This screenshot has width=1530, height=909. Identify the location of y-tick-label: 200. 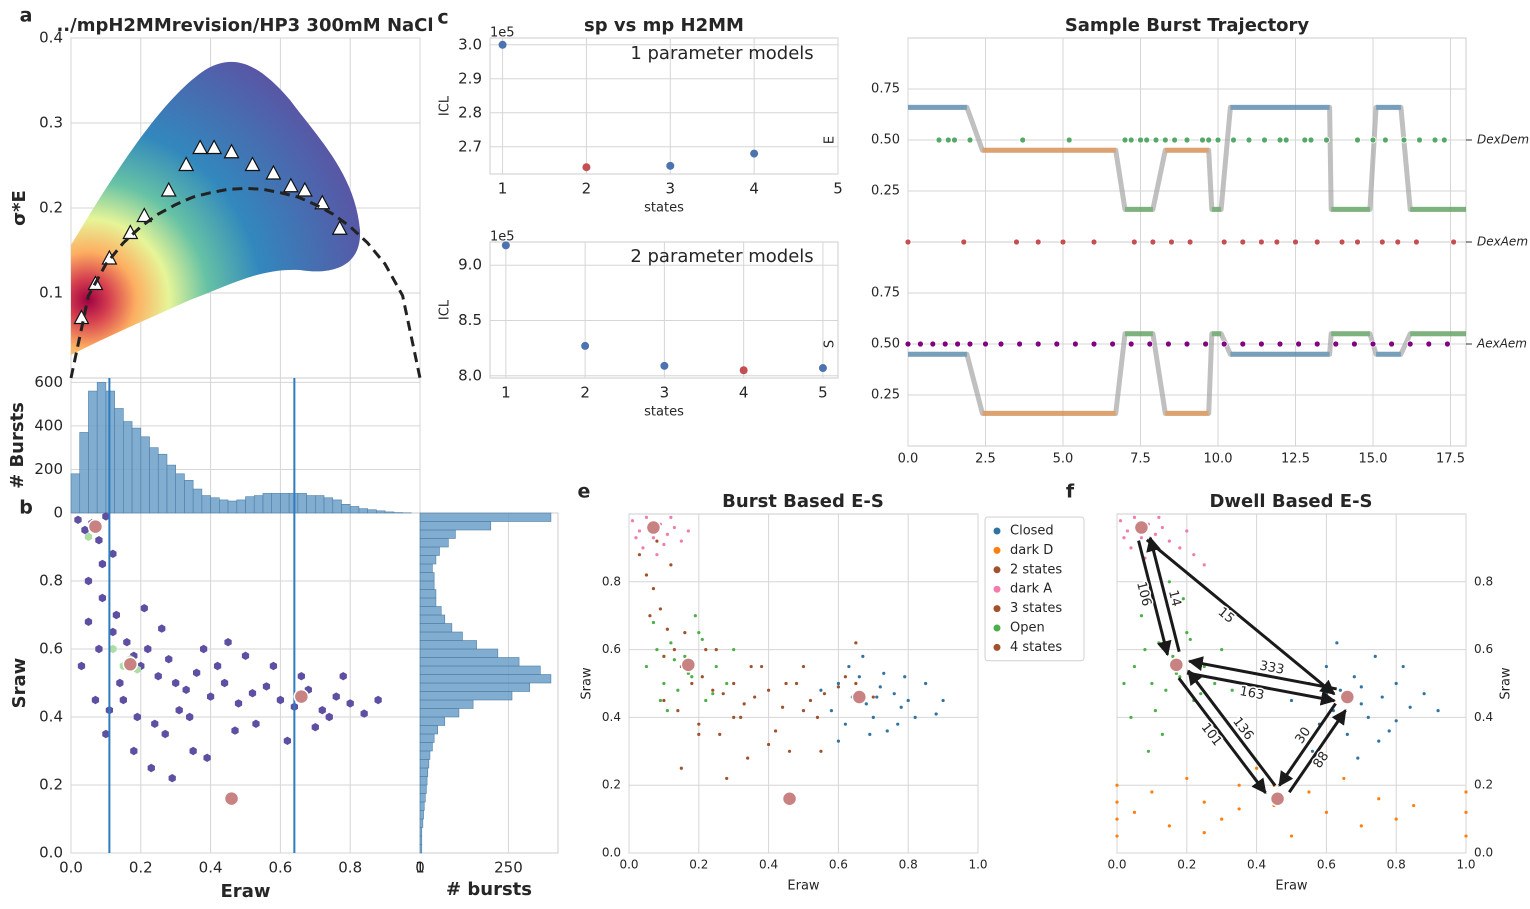
(48, 469).